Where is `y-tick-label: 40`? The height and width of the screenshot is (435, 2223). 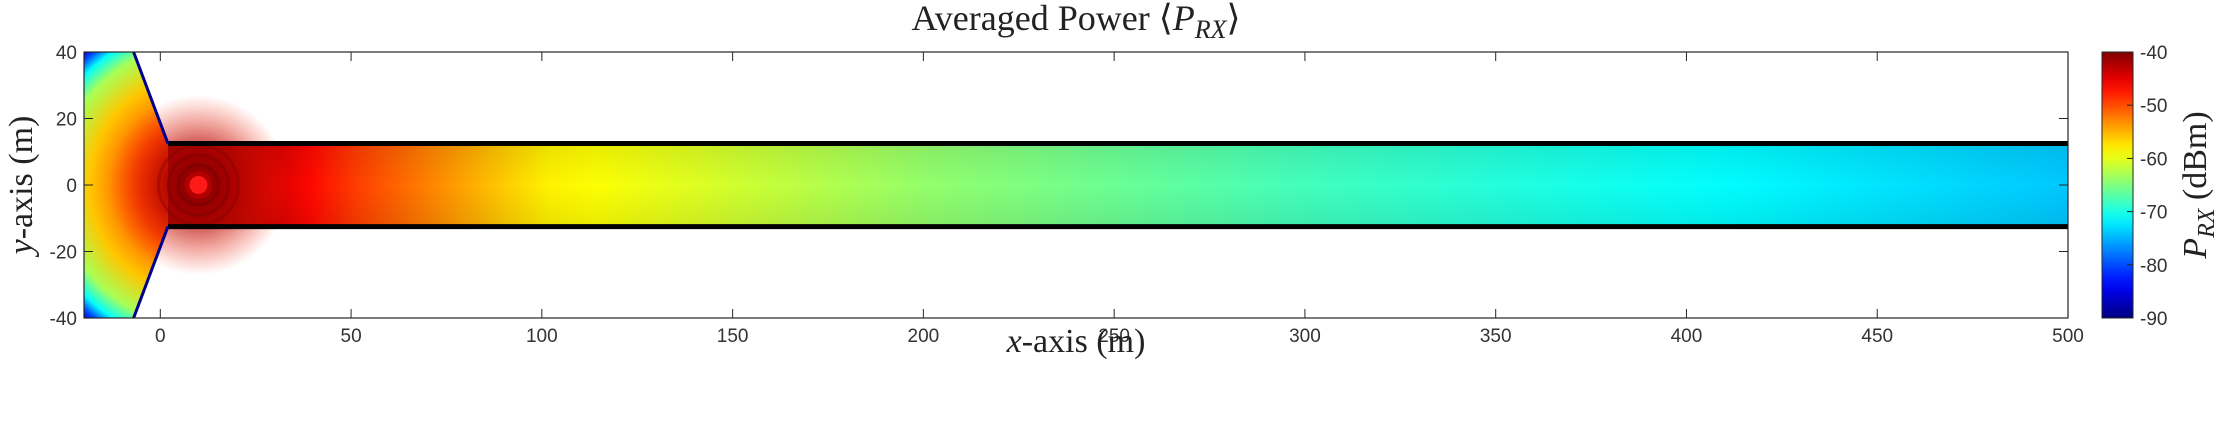 y-tick-label: 40 is located at coordinates (66, 53).